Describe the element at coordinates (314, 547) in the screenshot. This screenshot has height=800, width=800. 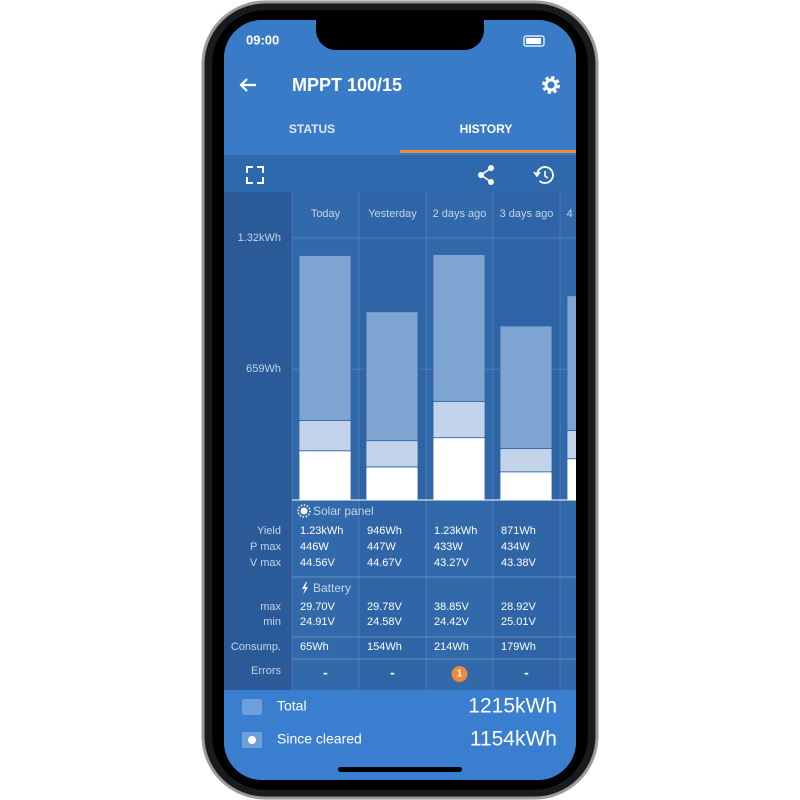
I see `solar-row-value: 446W` at that location.